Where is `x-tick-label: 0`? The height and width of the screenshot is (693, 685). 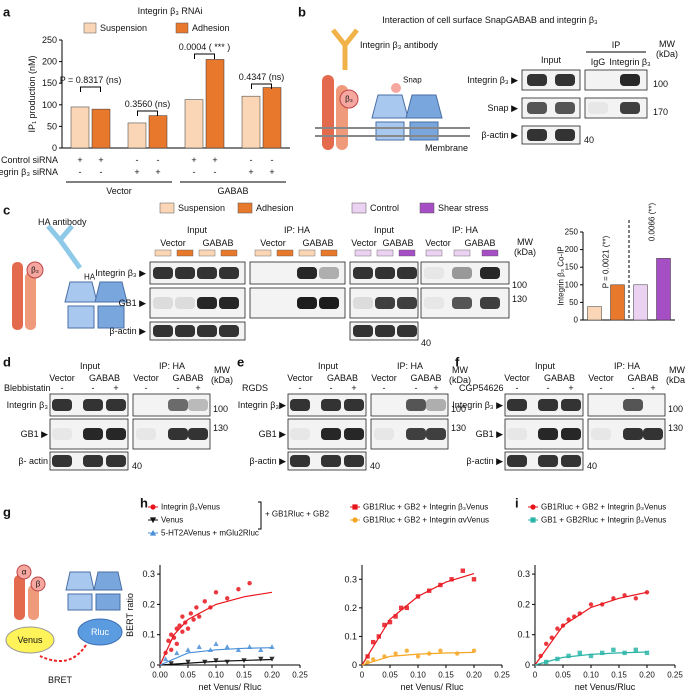 x-tick-label: 0 is located at coordinates (362, 675).